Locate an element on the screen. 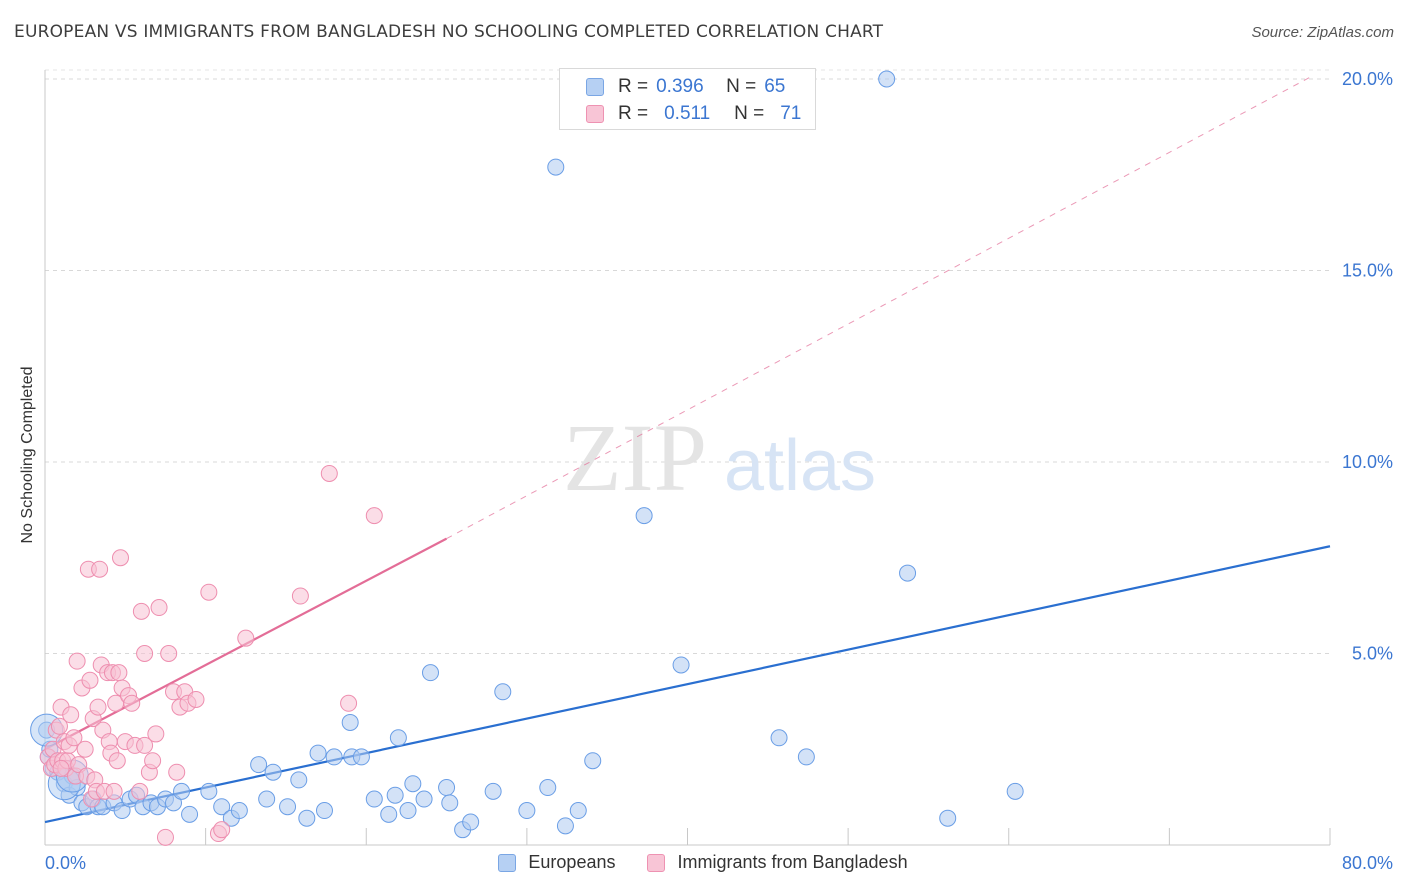 The width and height of the screenshot is (1406, 892). x-tick-label: 0.0% is located at coordinates (65, 863).